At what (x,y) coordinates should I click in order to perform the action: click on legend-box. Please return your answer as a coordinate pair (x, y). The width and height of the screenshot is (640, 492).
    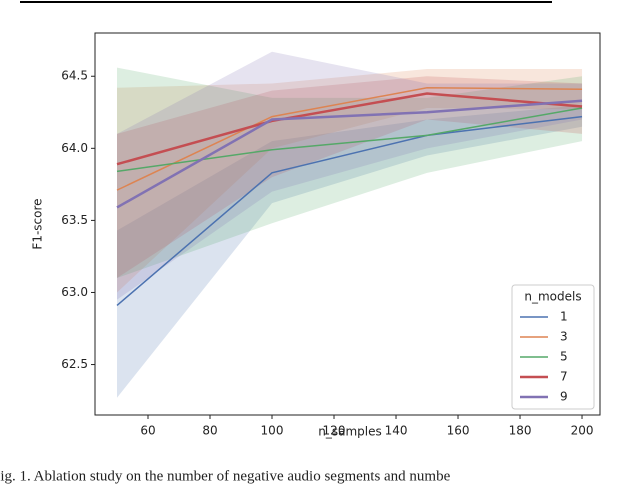
    Looking at the image, I should click on (553, 347).